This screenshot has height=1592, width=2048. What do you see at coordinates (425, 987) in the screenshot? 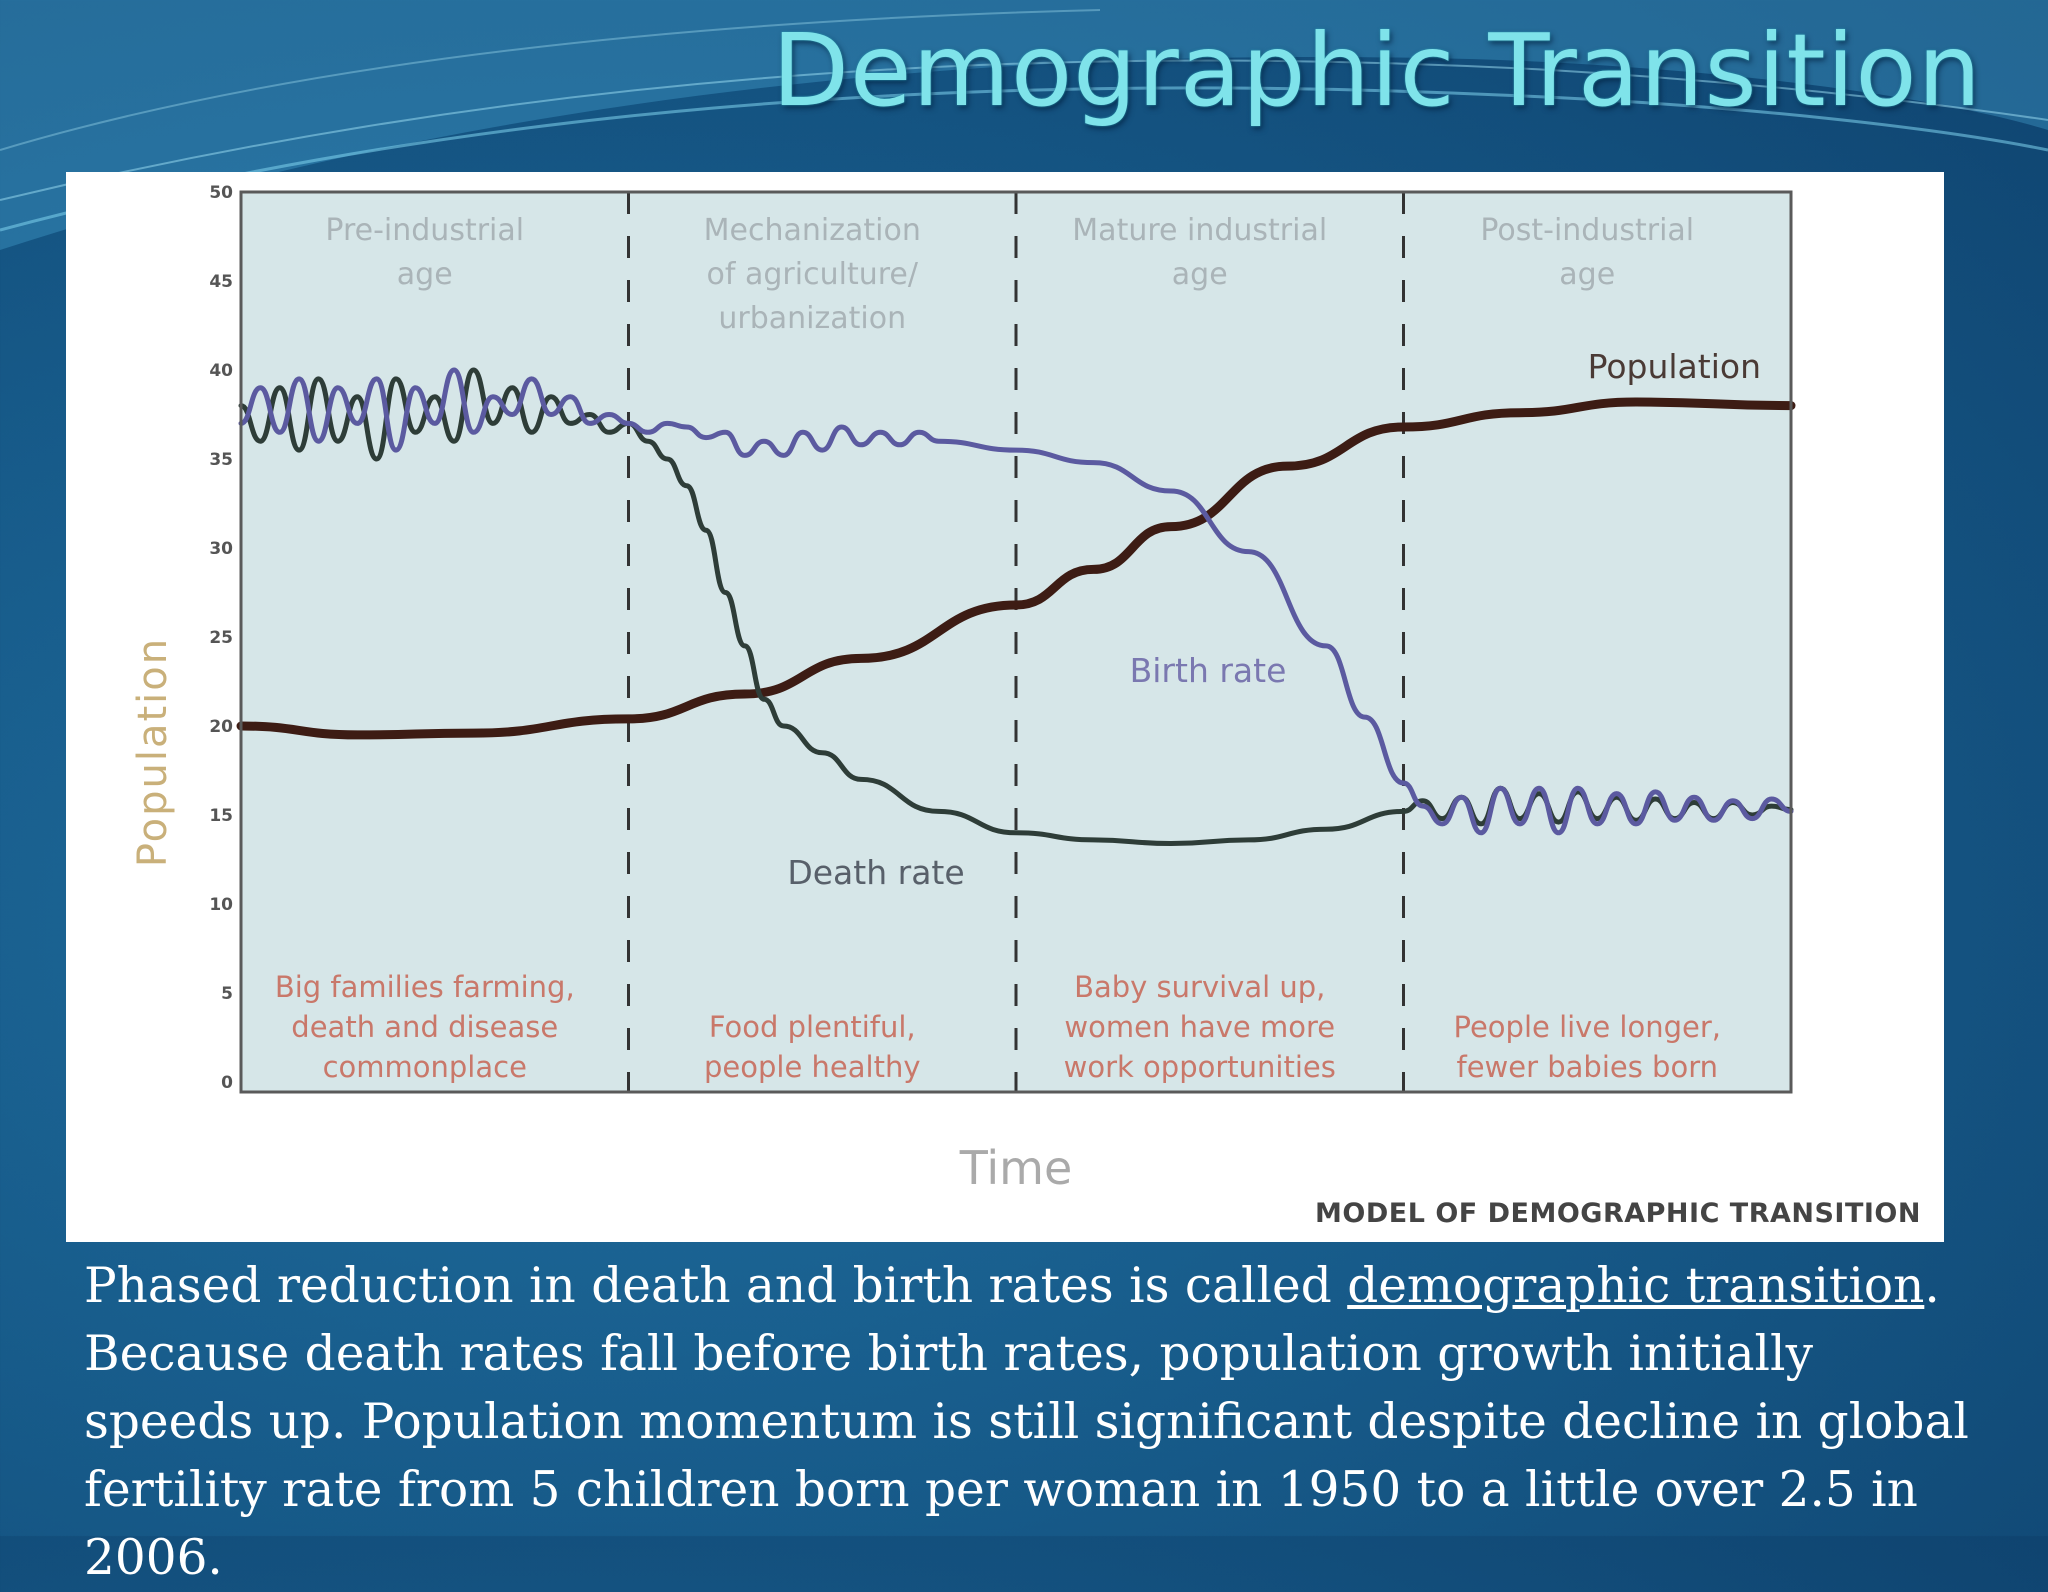
I see `stage-description-1-line-1: Big families farming,` at bounding box center [425, 987].